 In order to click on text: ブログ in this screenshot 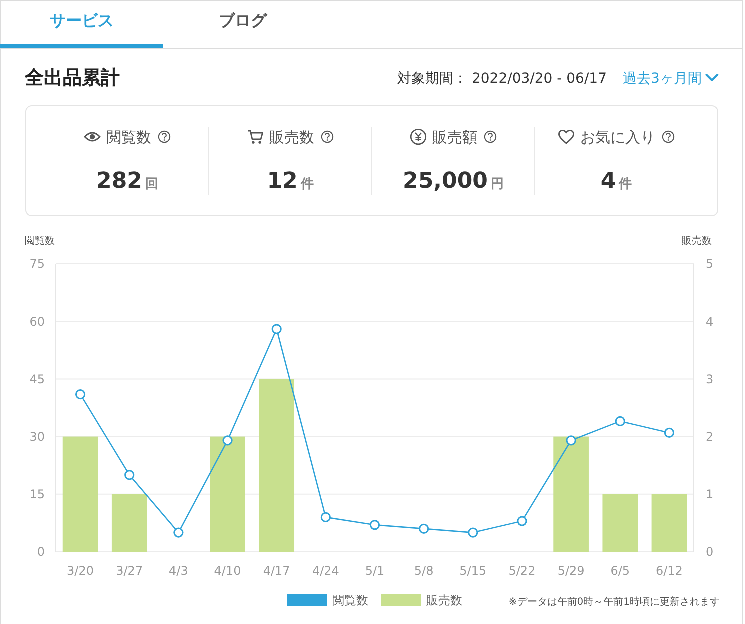, I will do `click(243, 20)`.